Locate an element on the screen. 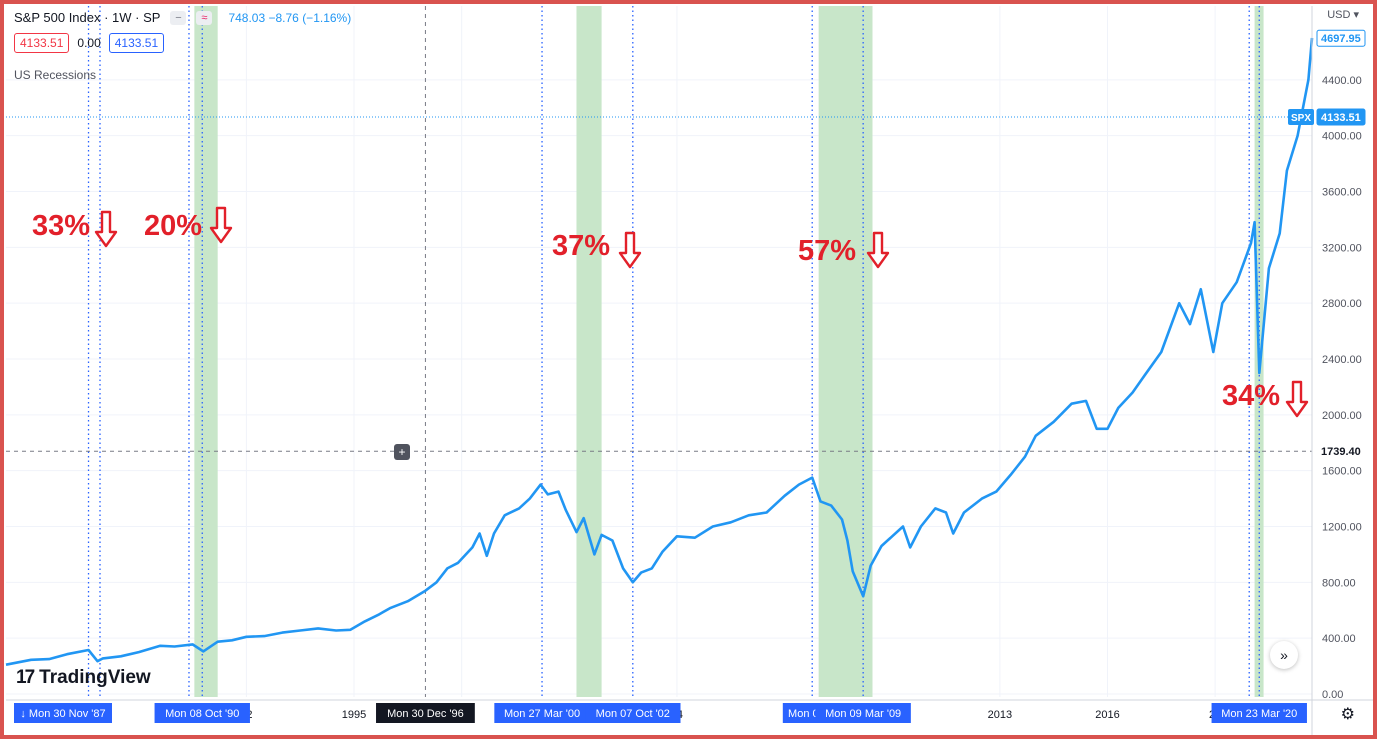 The width and height of the screenshot is (1377, 739). y-tick-label: 1600.00 is located at coordinates (1342, 472).